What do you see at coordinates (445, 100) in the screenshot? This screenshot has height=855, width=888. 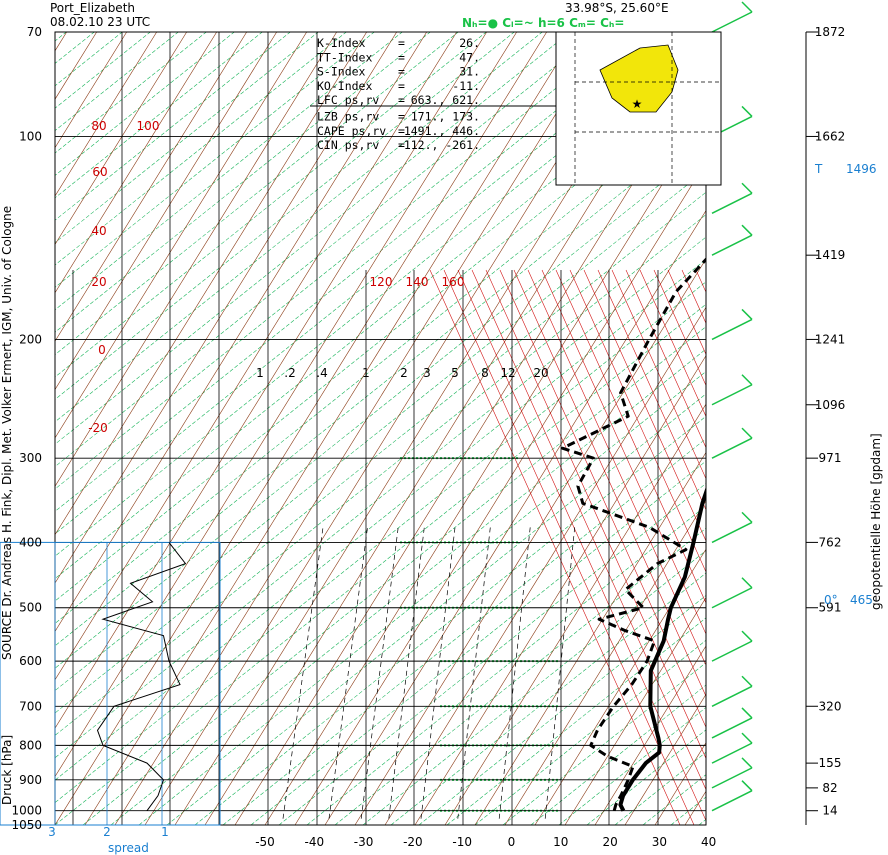 I see `index-value: 663., 621.` at bounding box center [445, 100].